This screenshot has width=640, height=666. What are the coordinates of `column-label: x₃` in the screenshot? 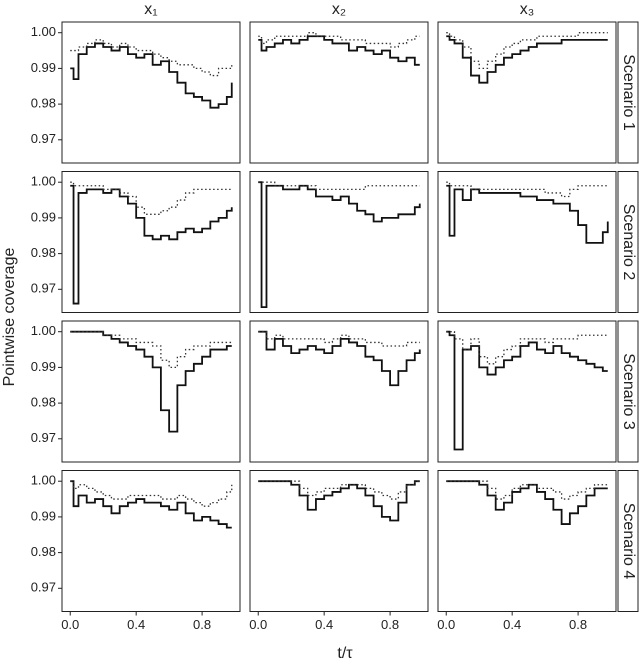 It's located at (527, 9).